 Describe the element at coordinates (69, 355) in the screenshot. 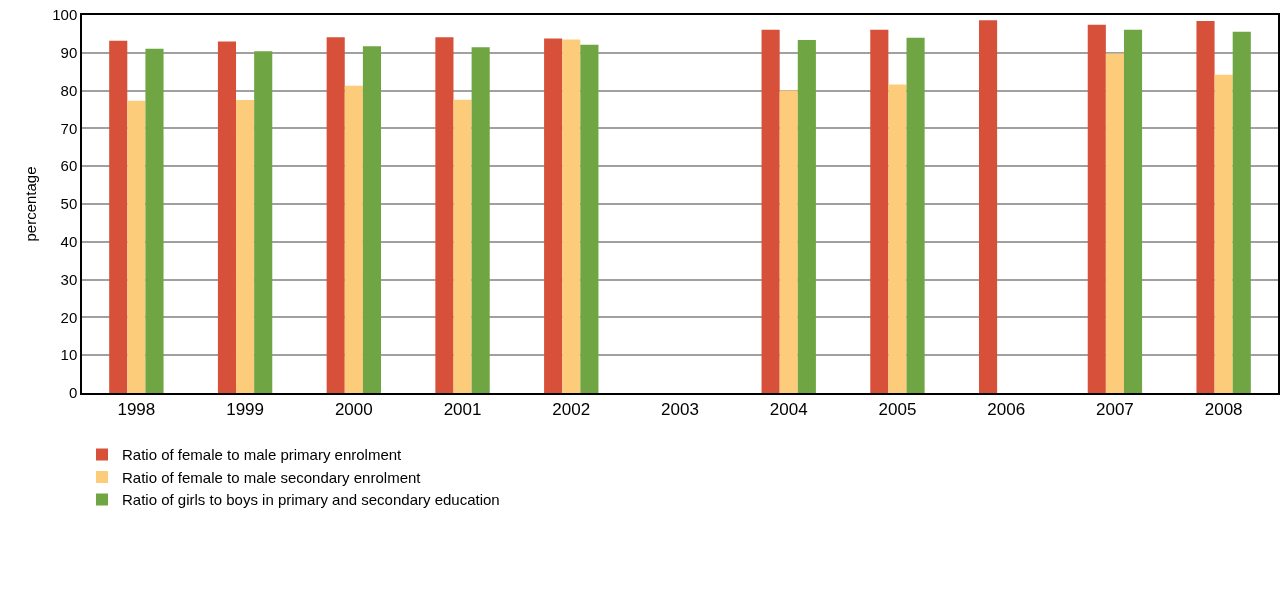

I see `y-tick-label: 10` at that location.